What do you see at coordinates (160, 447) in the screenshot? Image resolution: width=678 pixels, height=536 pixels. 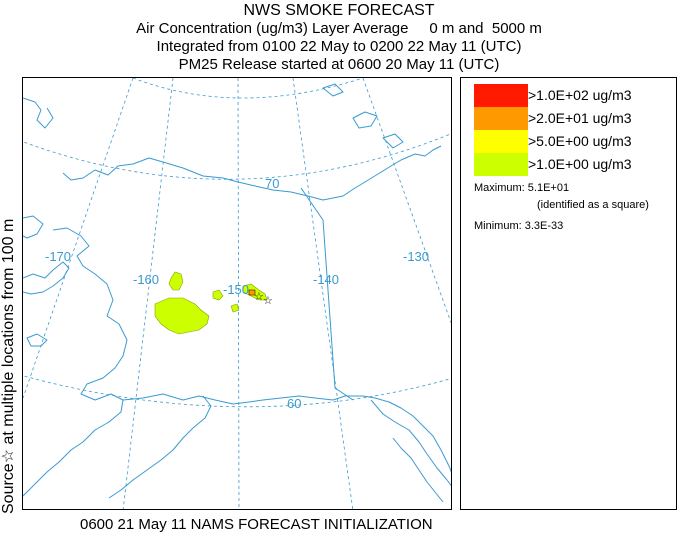 I see `kenai-coast` at bounding box center [160, 447].